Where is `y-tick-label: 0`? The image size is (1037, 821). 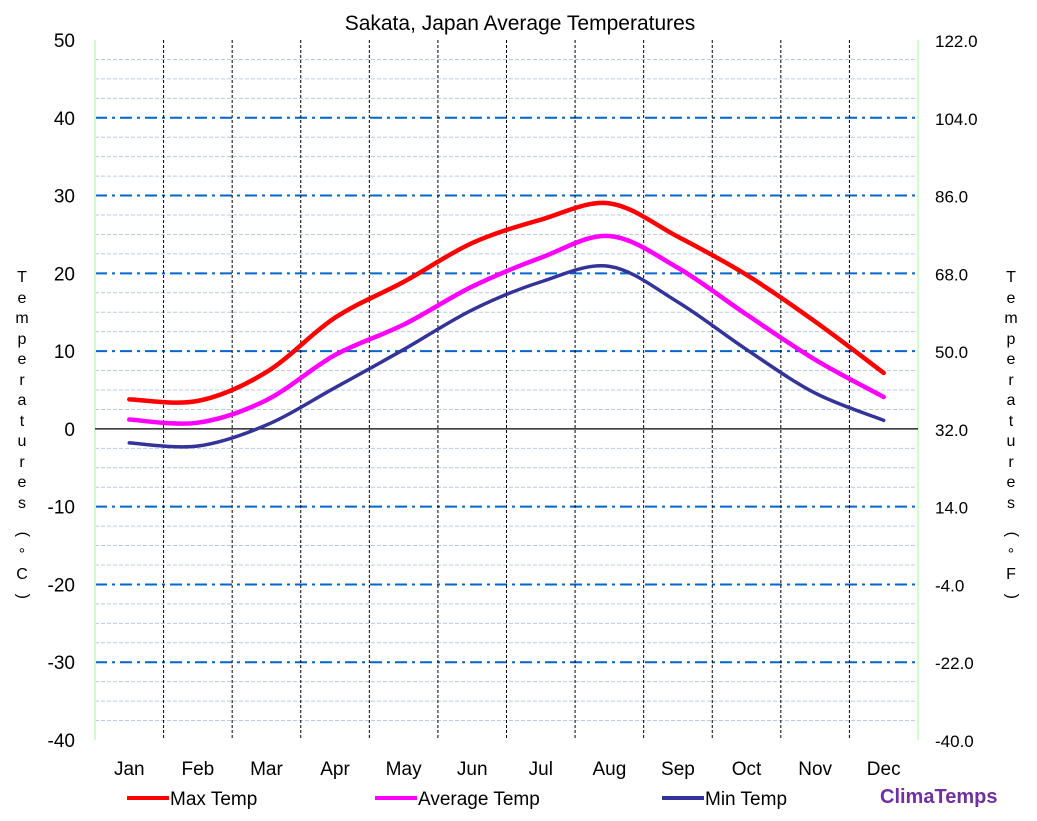 y-tick-label: 0 is located at coordinates (69, 430).